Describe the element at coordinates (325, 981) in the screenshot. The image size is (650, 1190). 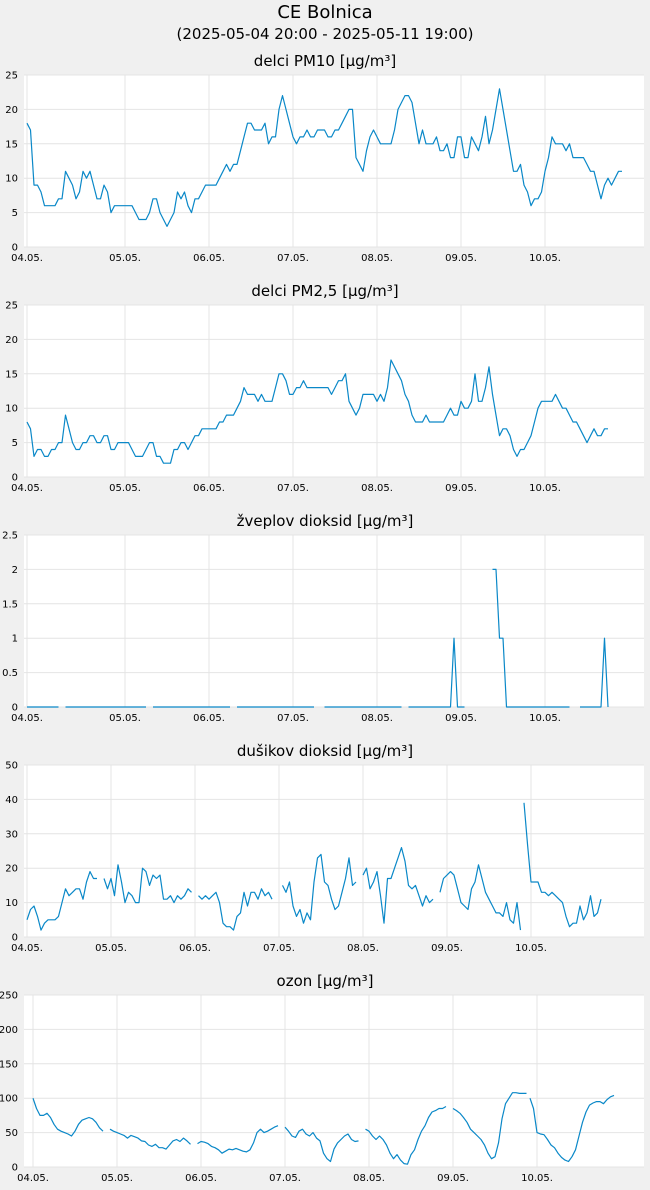
I see `chart-title: ozon [µg/m³]` at that location.